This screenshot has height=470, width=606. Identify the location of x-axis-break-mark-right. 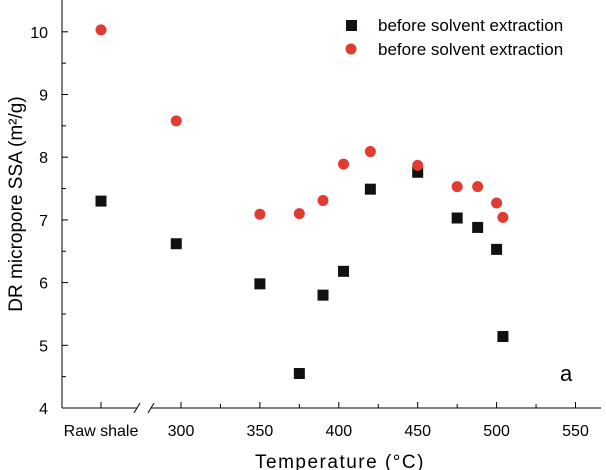
(151, 408).